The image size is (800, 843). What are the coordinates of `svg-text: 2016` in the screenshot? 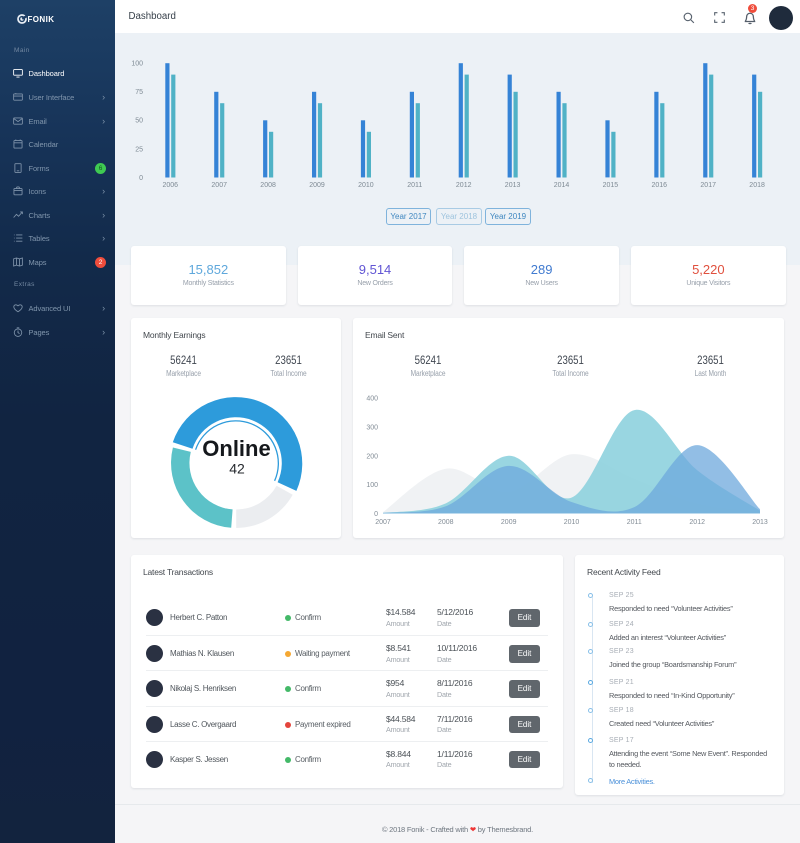 It's located at (660, 185).